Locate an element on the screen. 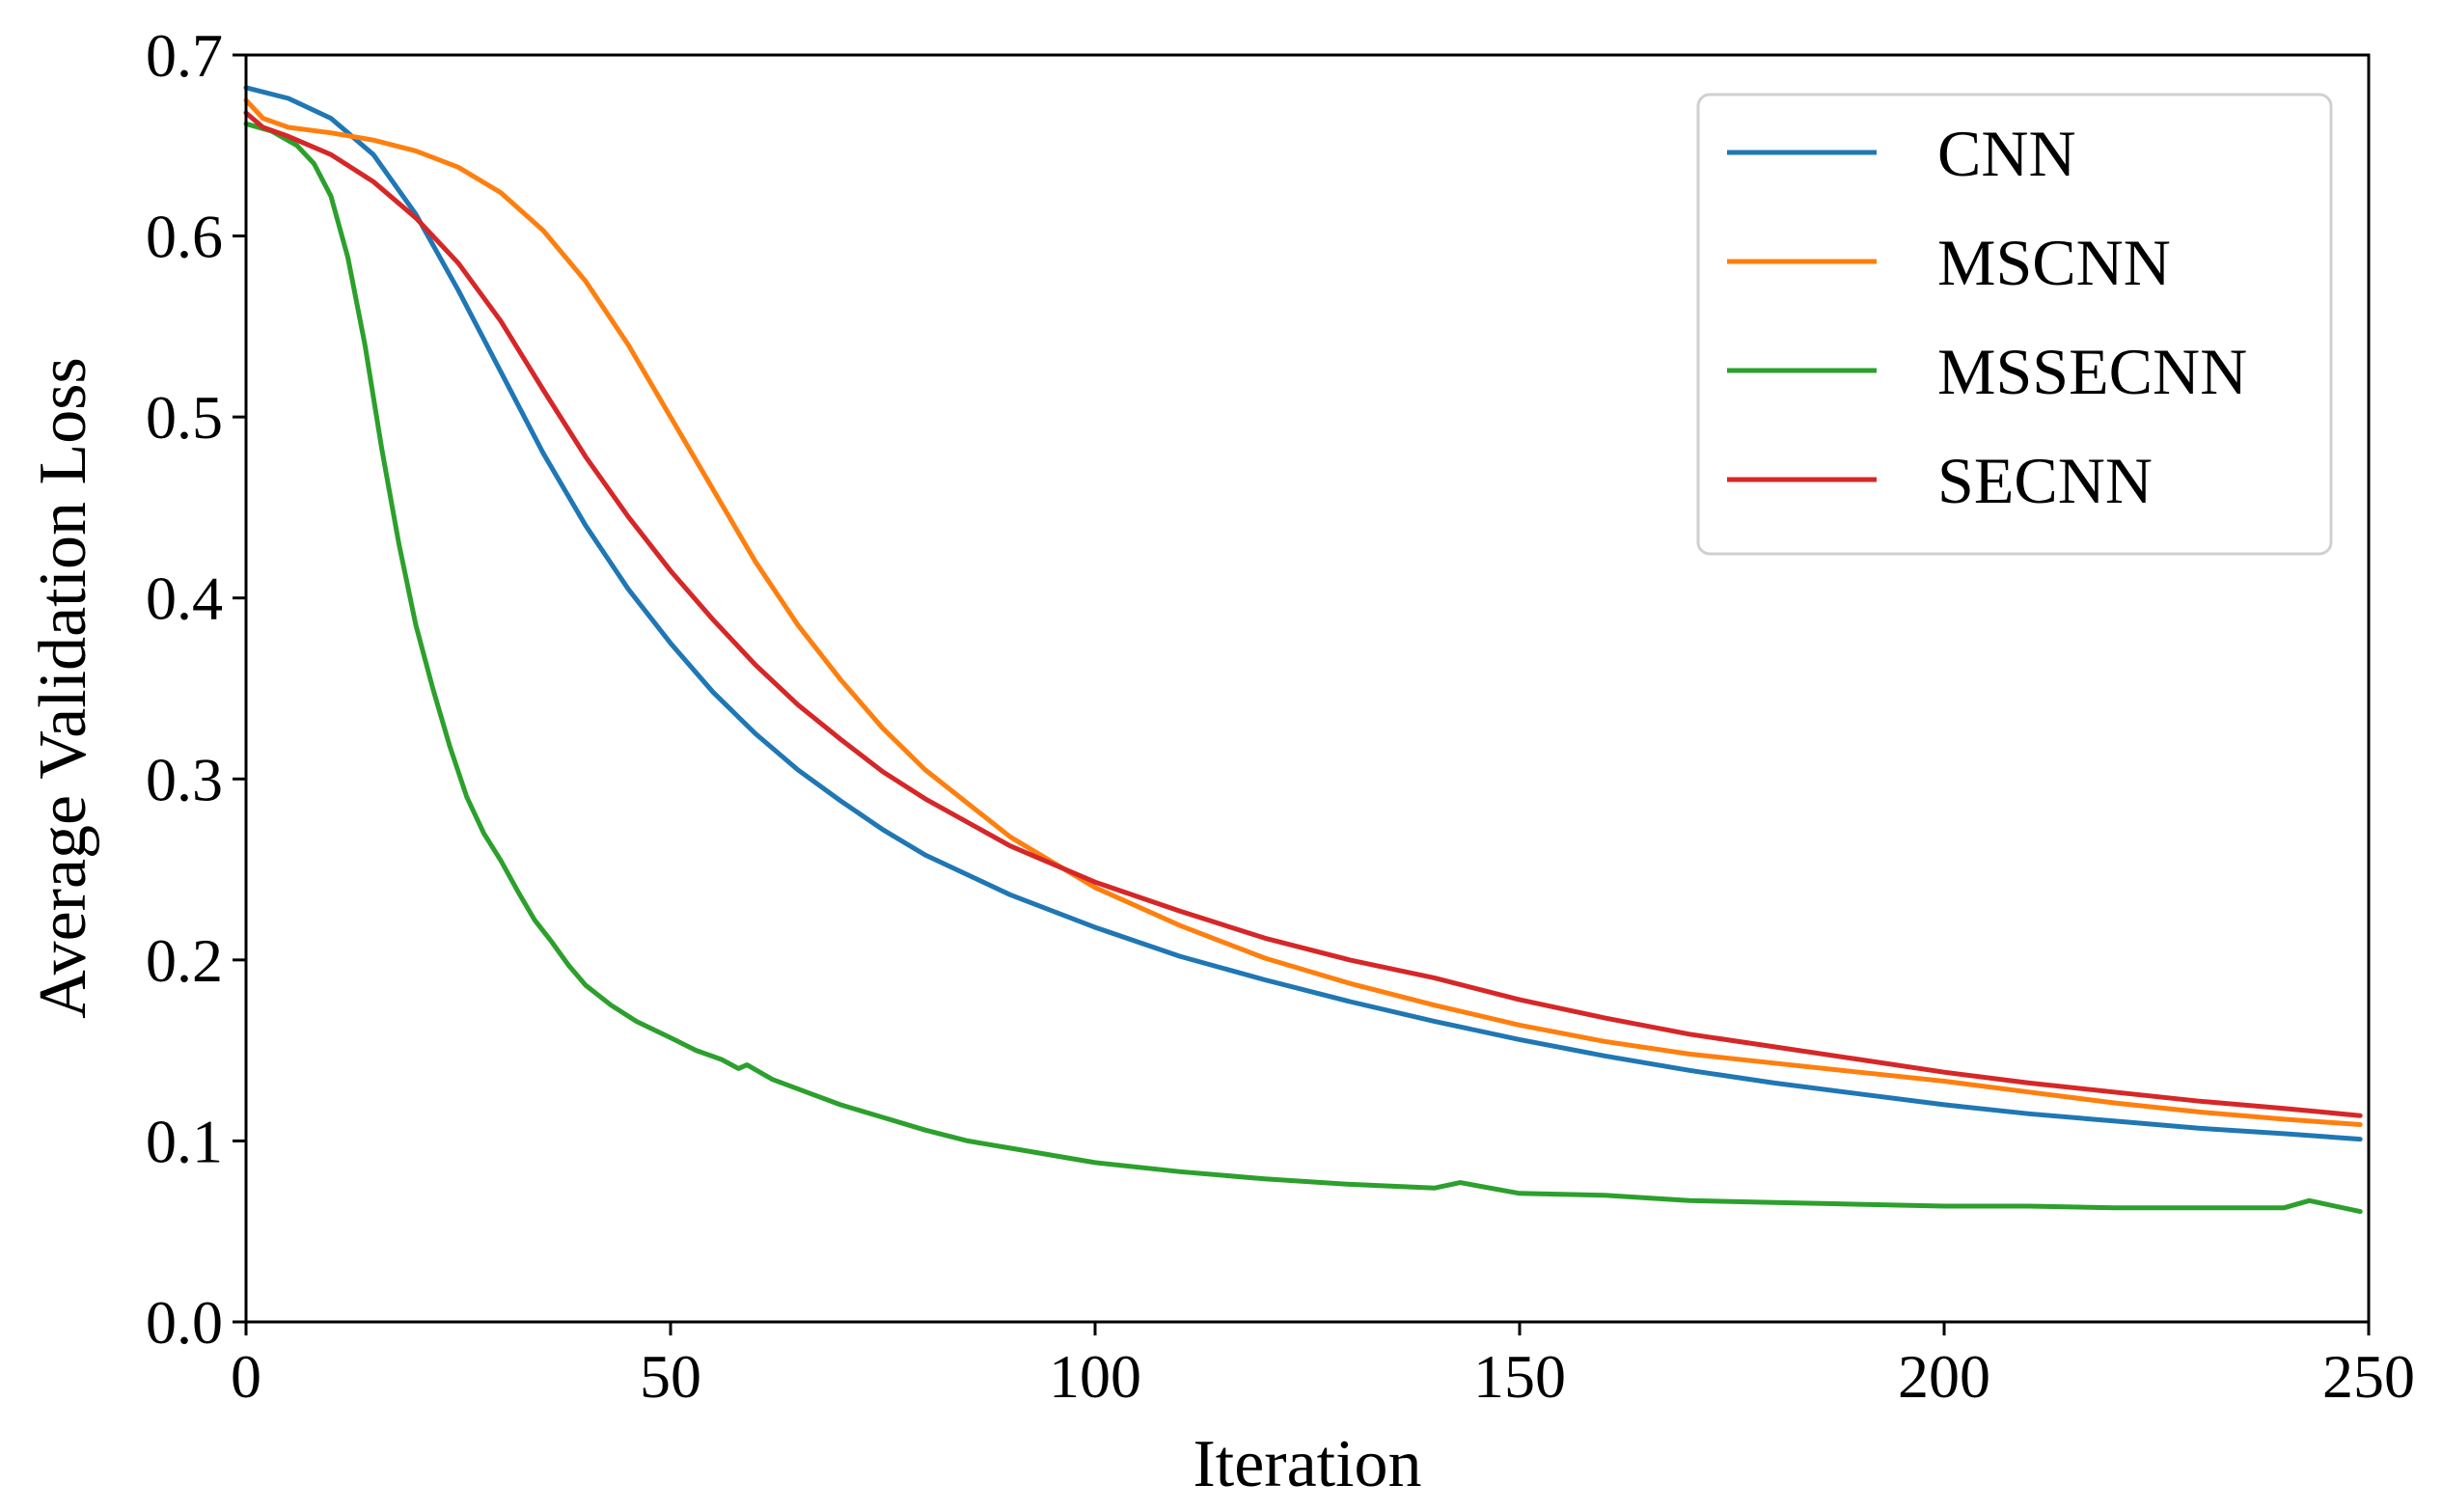  y-tick-label: 0.1 is located at coordinates (184, 1141).